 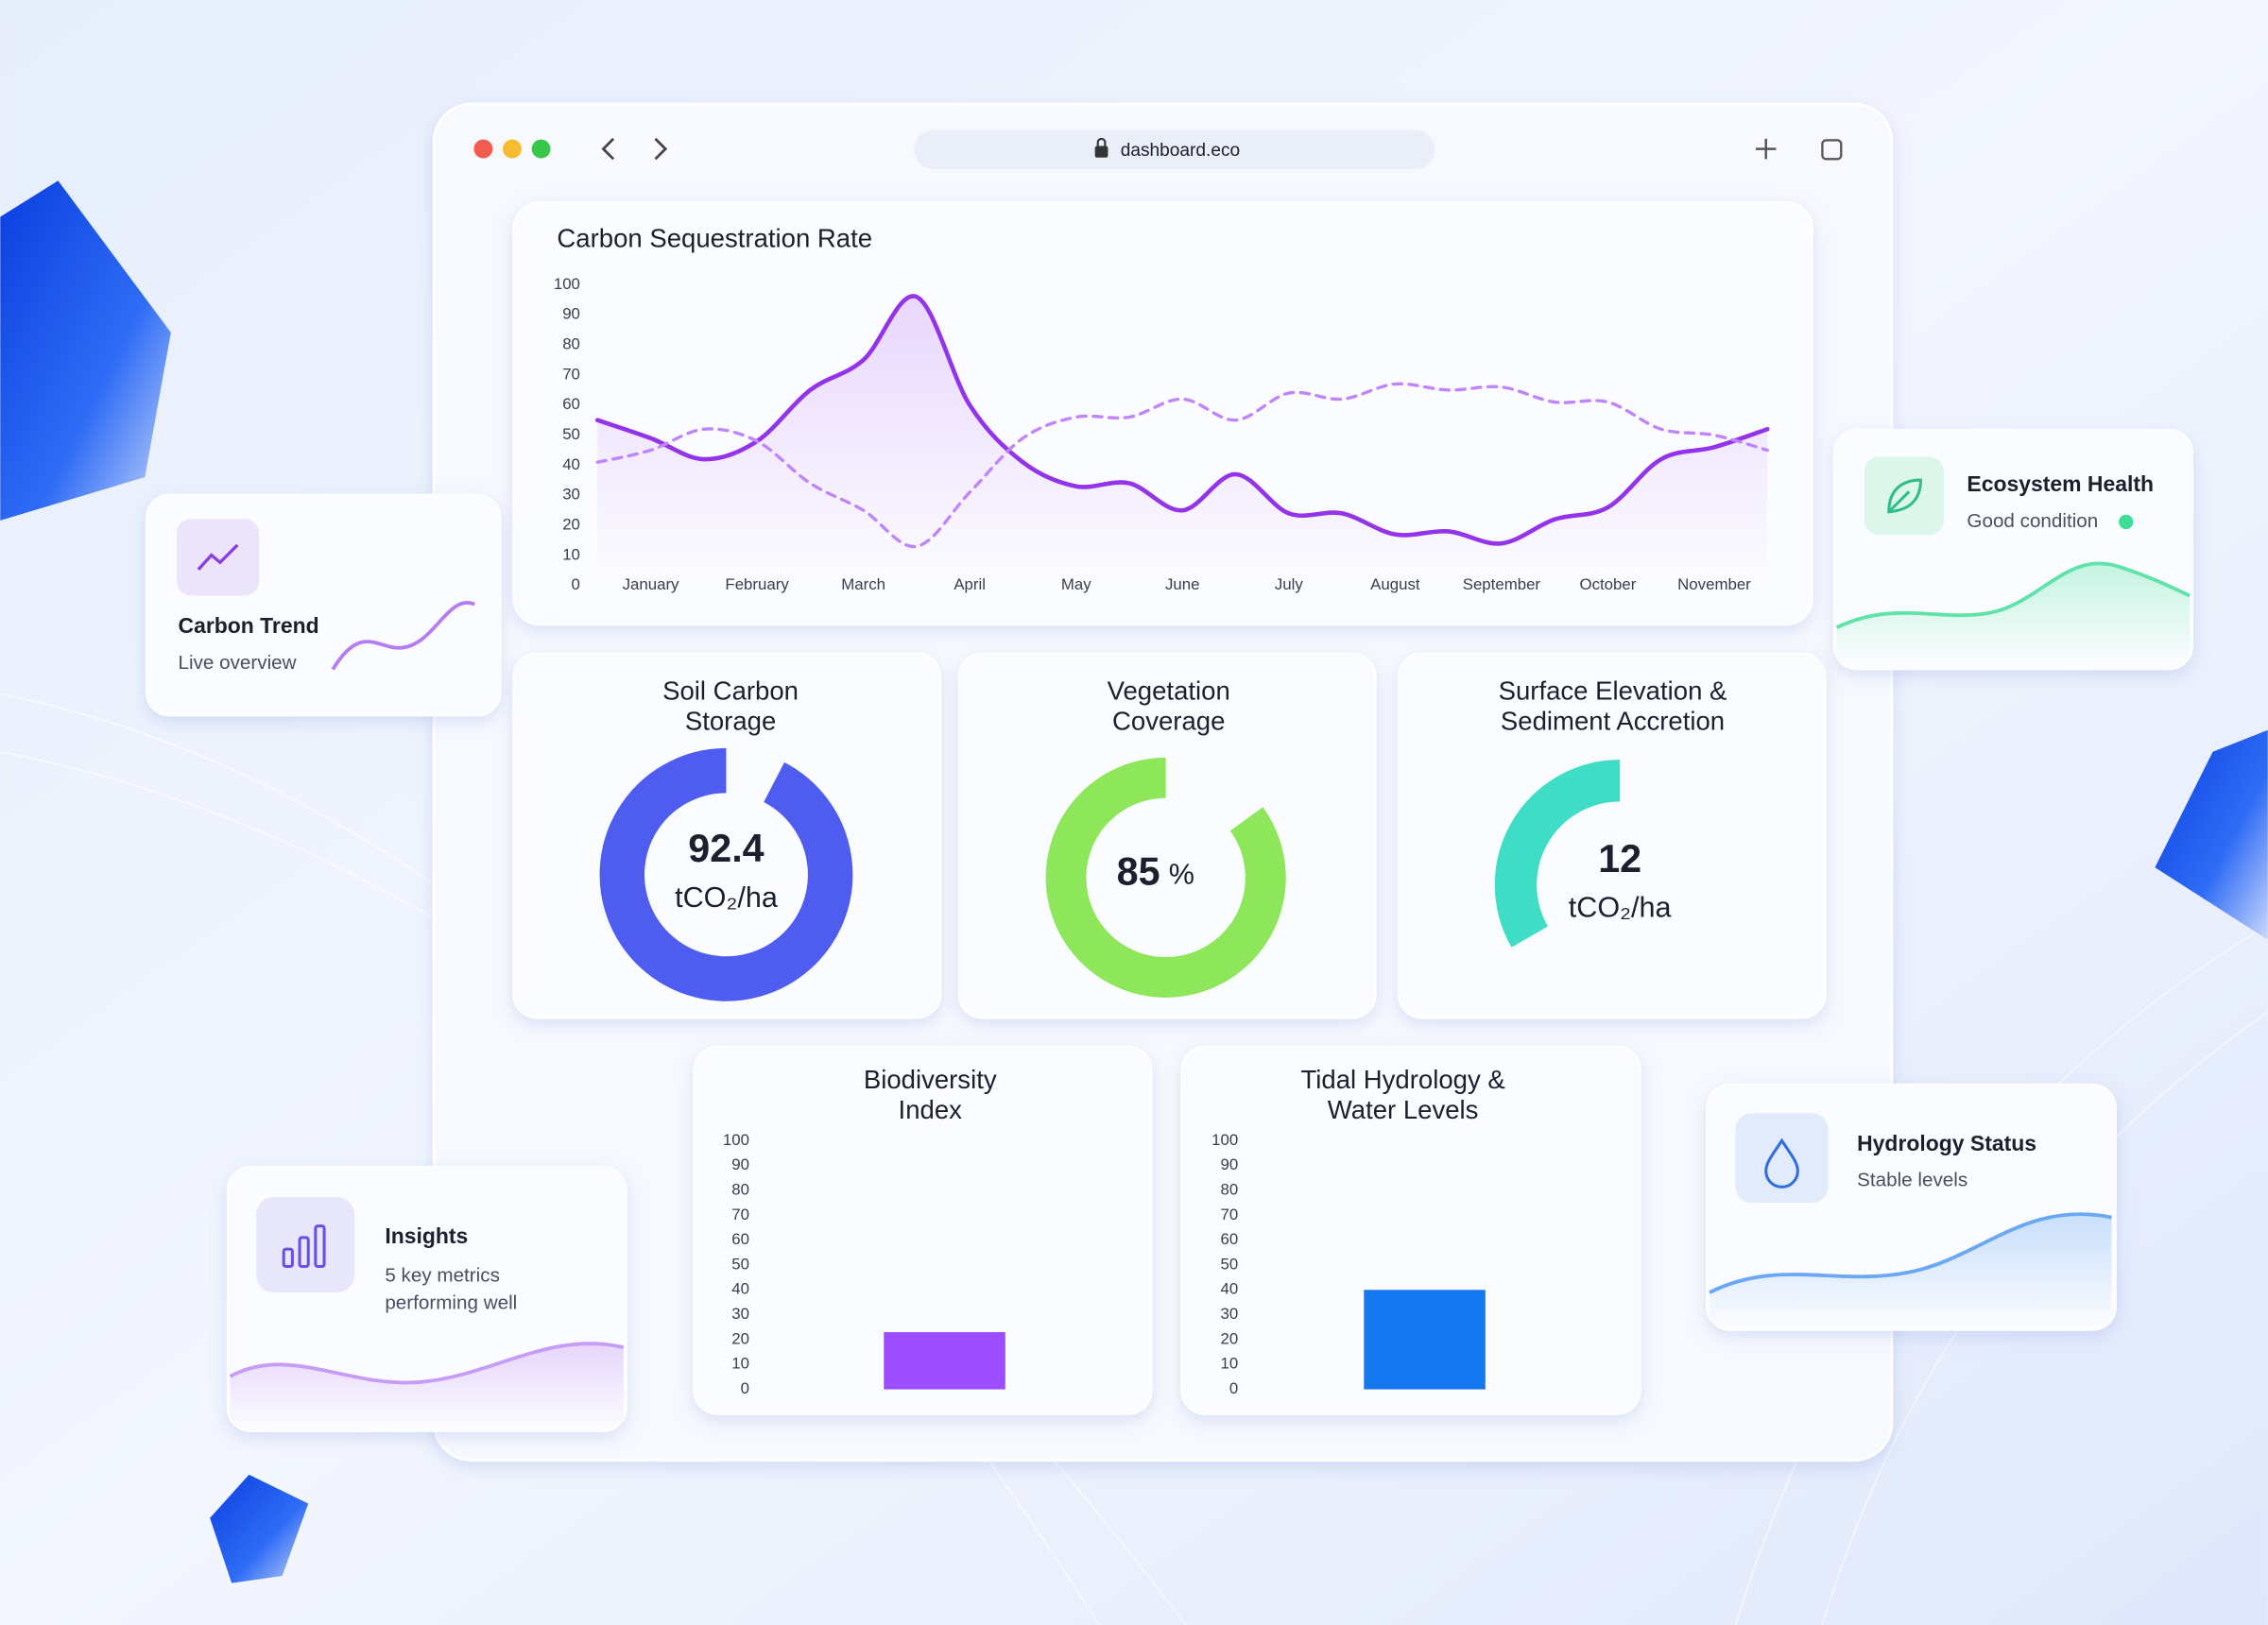 I want to click on gauge-value: 12, so click(x=1619, y=859).